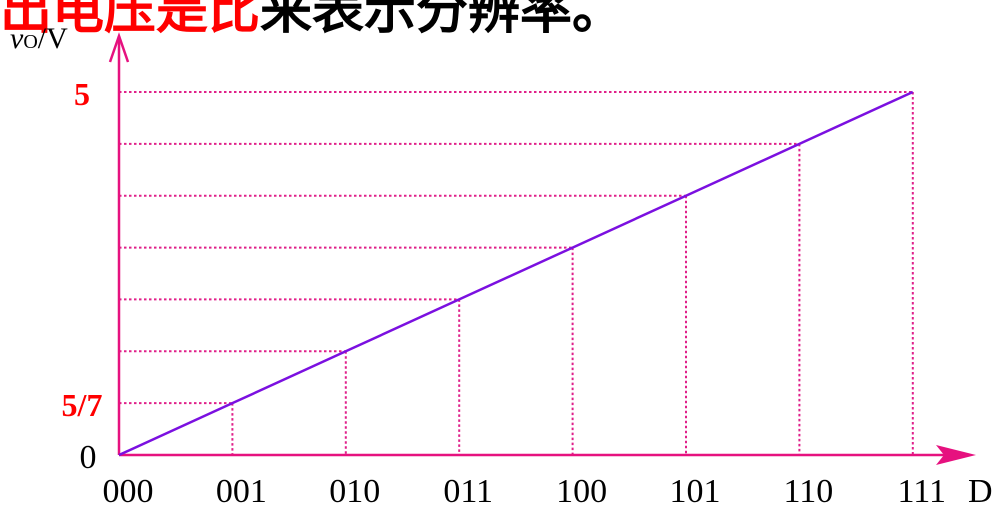  What do you see at coordinates (88, 457) in the screenshot?
I see `y-tick-label: 0` at bounding box center [88, 457].